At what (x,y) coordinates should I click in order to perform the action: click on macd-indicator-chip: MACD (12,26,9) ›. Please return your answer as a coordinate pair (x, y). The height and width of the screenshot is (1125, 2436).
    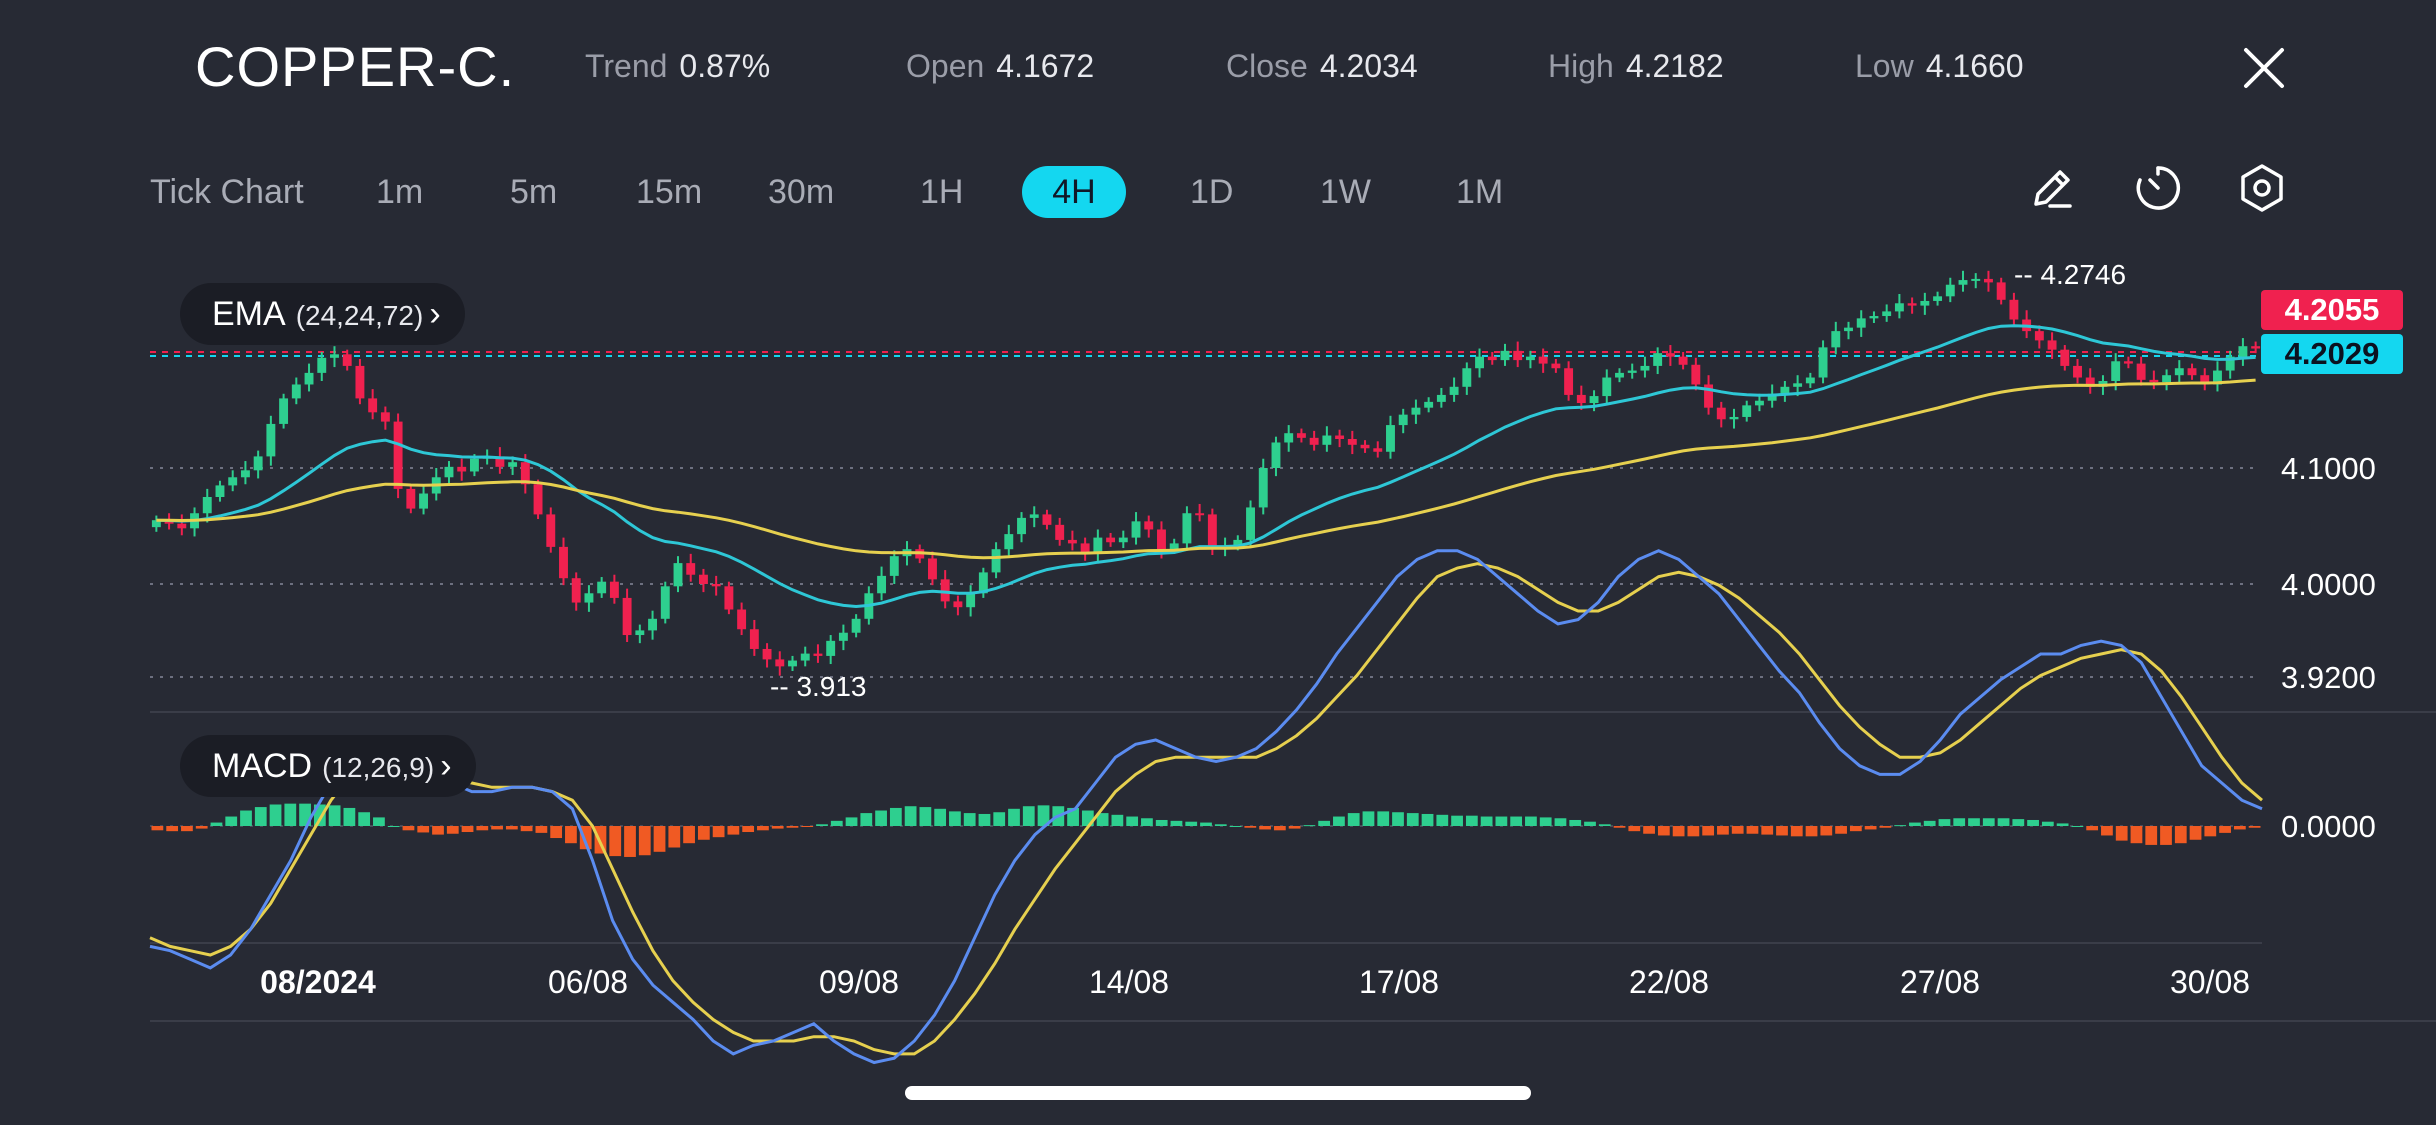
    Looking at the image, I should click on (328, 766).